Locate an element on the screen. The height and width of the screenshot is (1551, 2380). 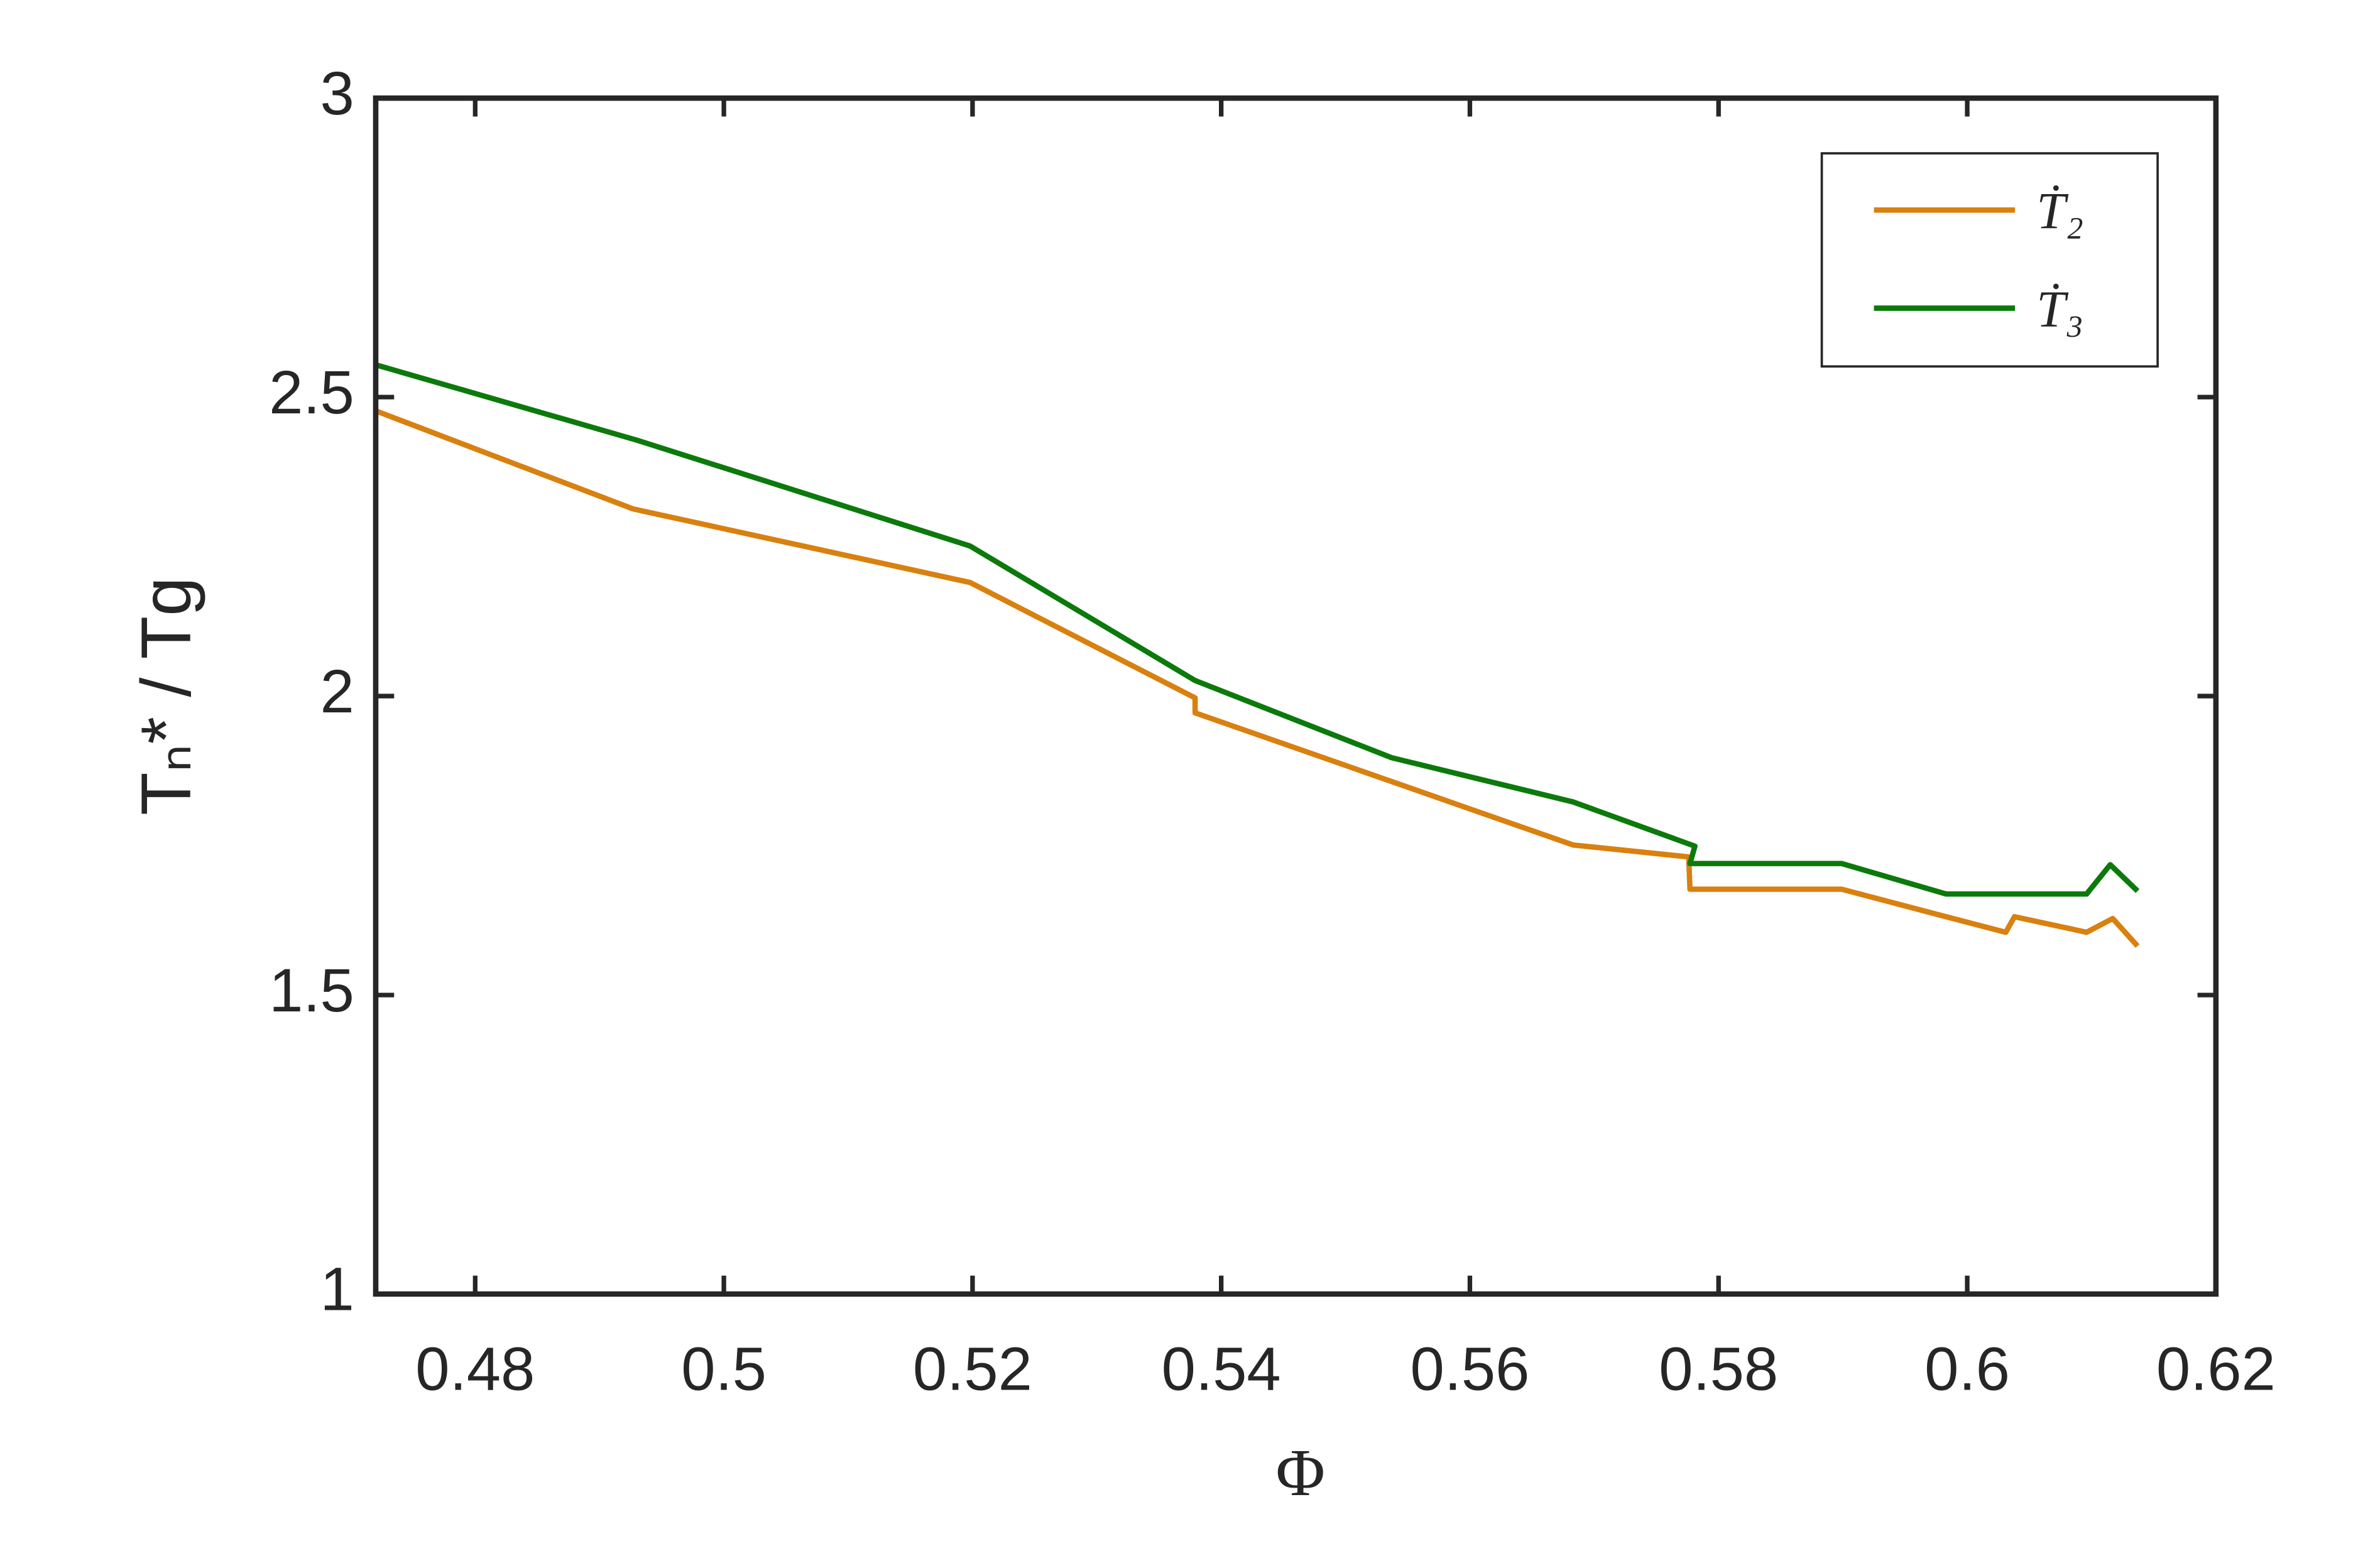
x-axis-label: Φ is located at coordinates (1300, 1472).